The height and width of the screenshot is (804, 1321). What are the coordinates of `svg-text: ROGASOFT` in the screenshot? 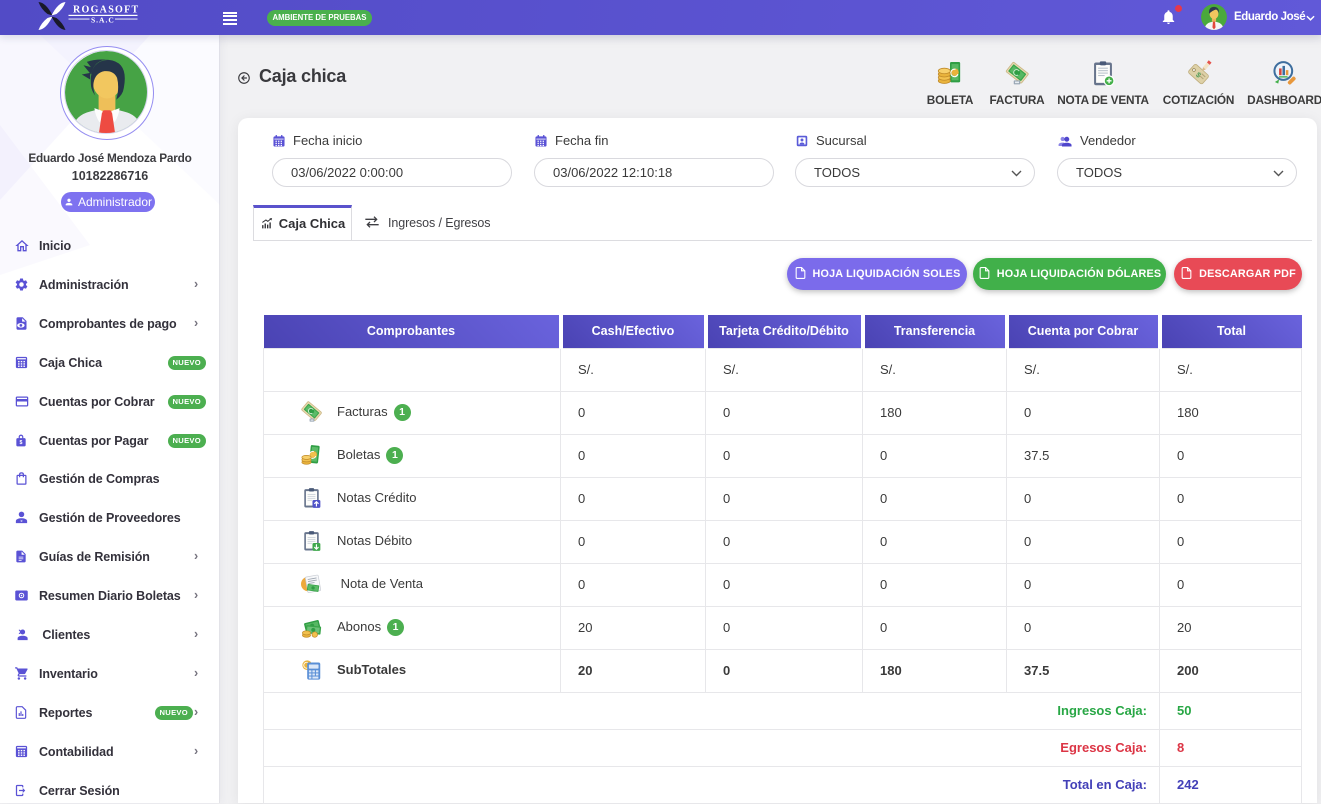 It's located at (106, 10).